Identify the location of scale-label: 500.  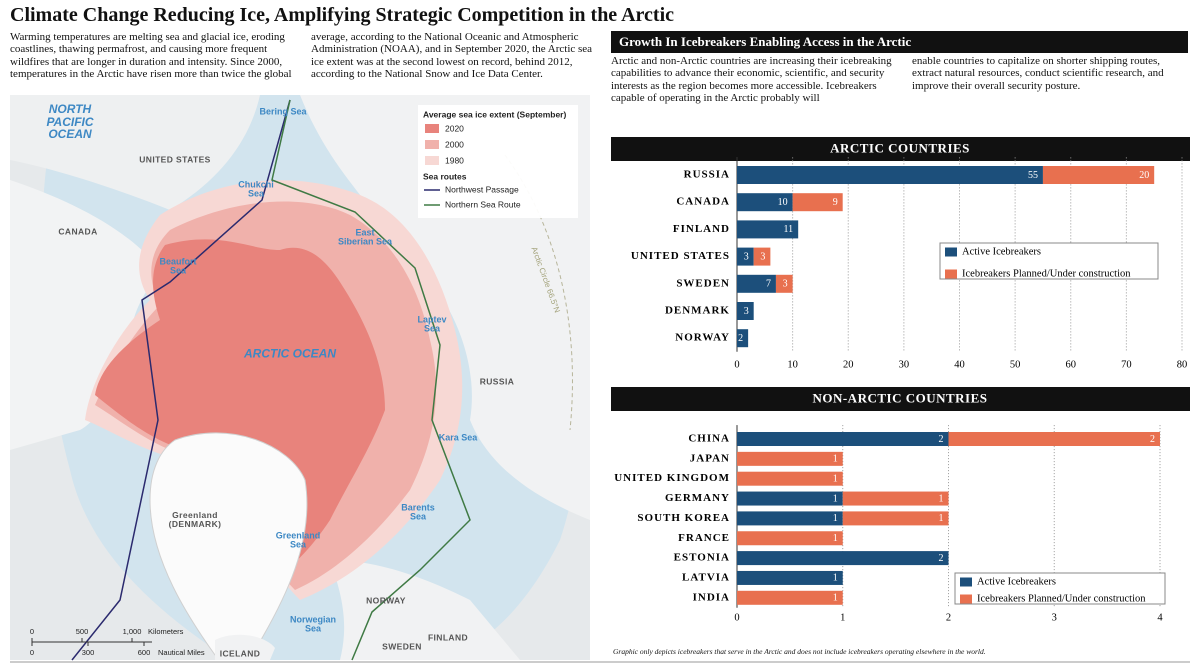
(82, 631).